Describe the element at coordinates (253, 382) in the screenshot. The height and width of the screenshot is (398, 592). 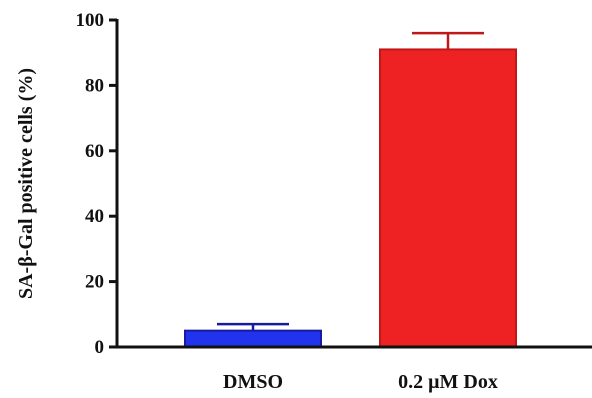
I see `x-category-label: DMSO` at that location.